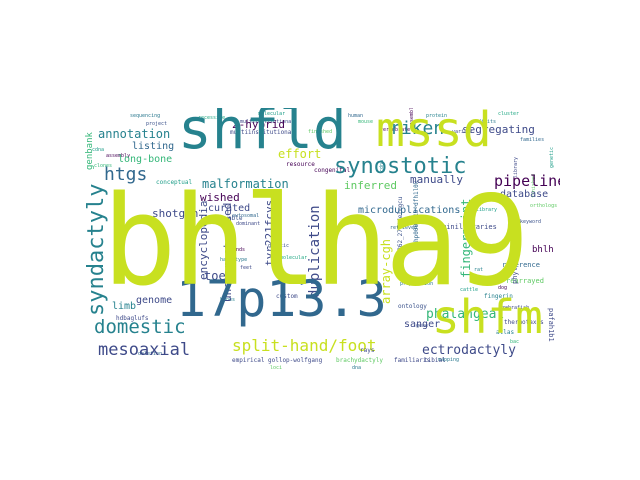 The width and height of the screenshot is (640, 480). What do you see at coordinates (465, 314) in the screenshot?
I see `cloud-word: phalangeal` at bounding box center [465, 314].